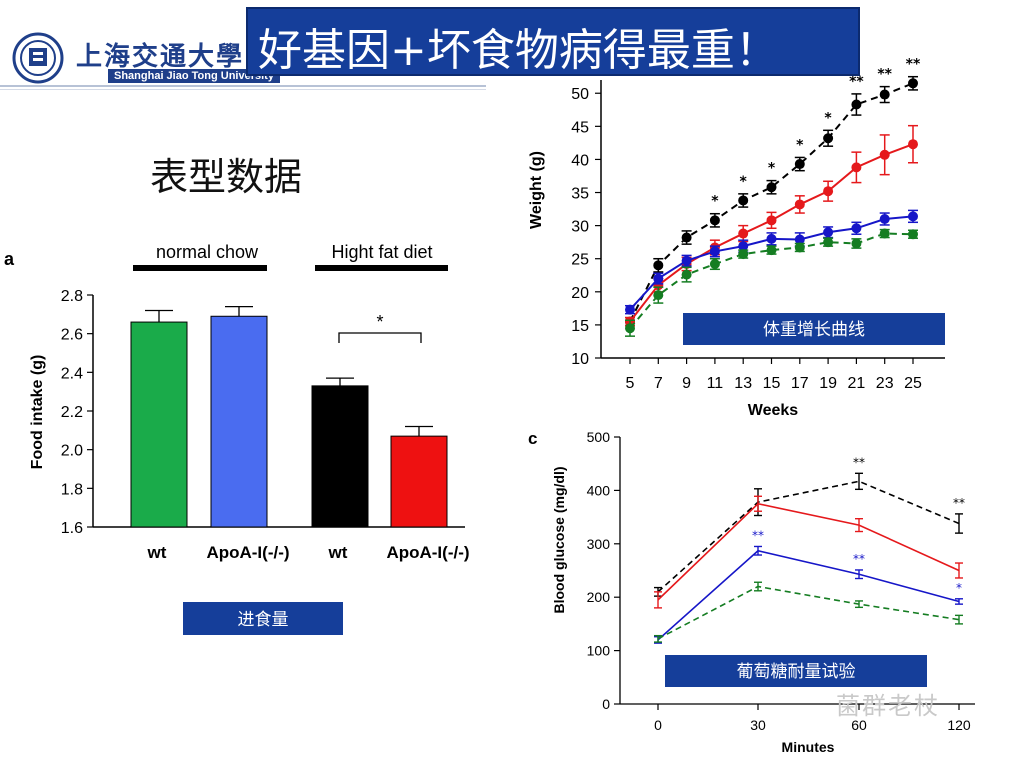 The width and height of the screenshot is (1018, 758). I want to click on weight-x-tick-label: 13, so click(743, 383).